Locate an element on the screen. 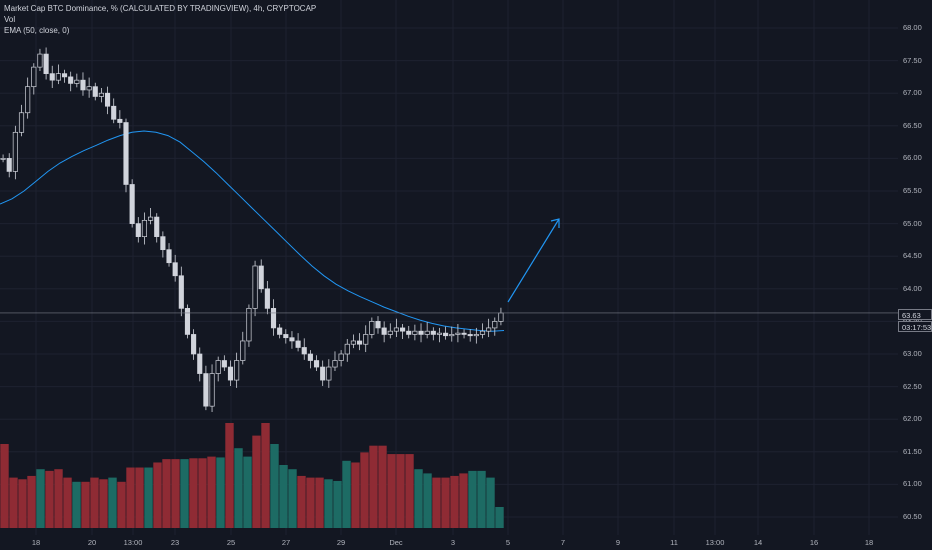 This screenshot has width=932, height=550. volume-label: Vol is located at coordinates (10, 19).